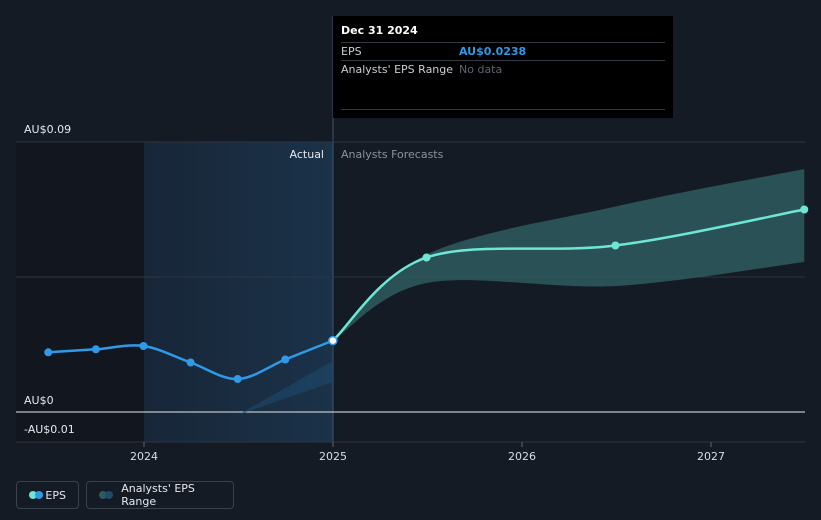 The width and height of the screenshot is (821, 520). What do you see at coordinates (106, 495) in the screenshot?
I see `eps-range-legend-icon` at bounding box center [106, 495].